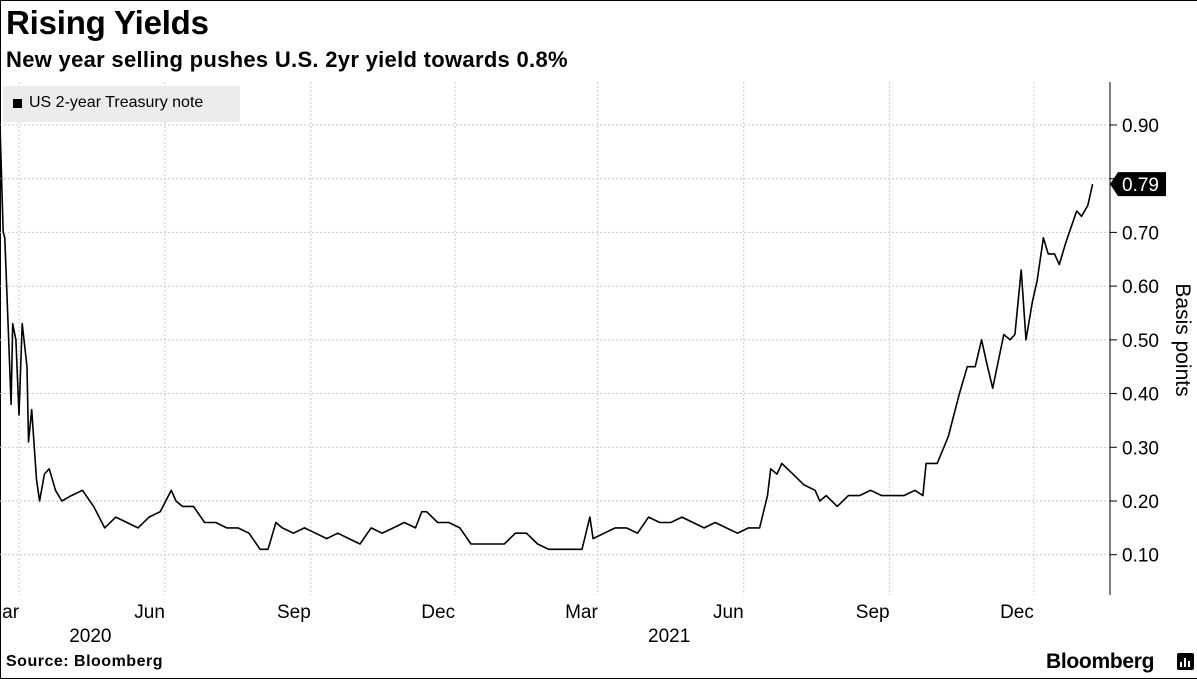  I want to click on bloomberg-logo-icon, so click(1185, 661).